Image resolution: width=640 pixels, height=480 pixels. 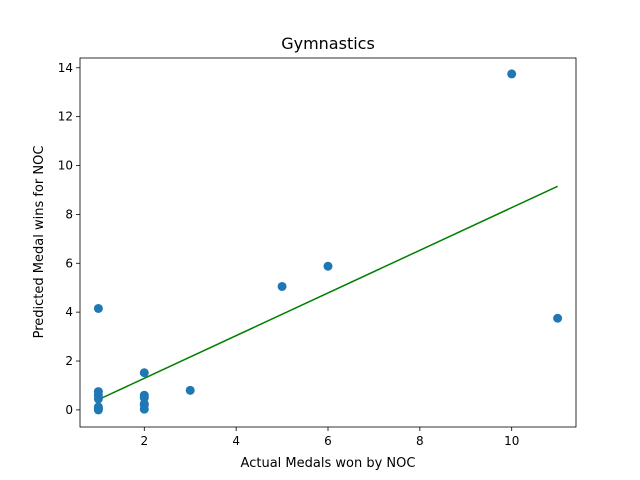 What do you see at coordinates (69, 410) in the screenshot?
I see `y-tick-label: 0` at bounding box center [69, 410].